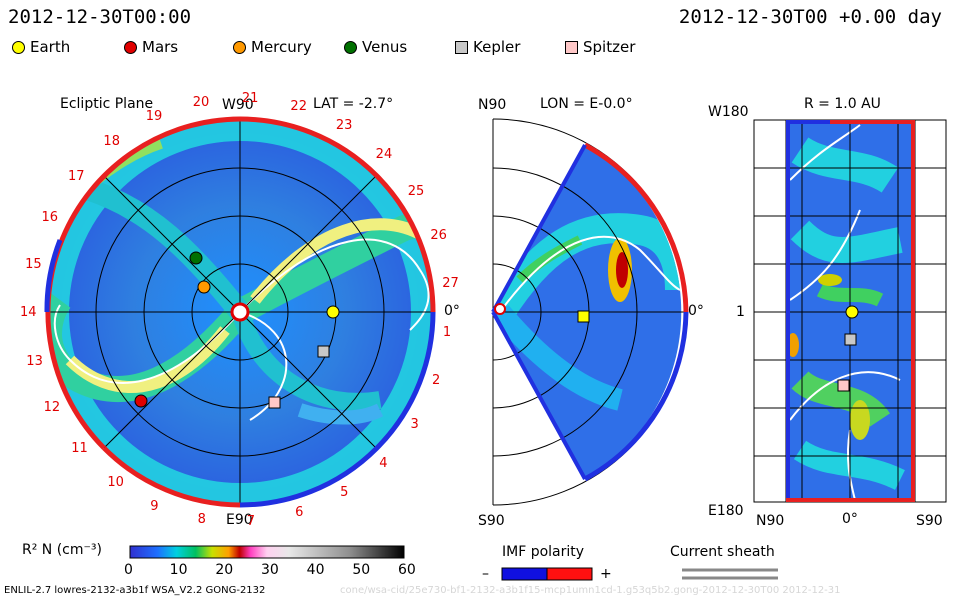 This screenshot has width=960, height=600. What do you see at coordinates (34, 362) in the screenshot?
I see `carrington-number-13: 13` at bounding box center [34, 362].